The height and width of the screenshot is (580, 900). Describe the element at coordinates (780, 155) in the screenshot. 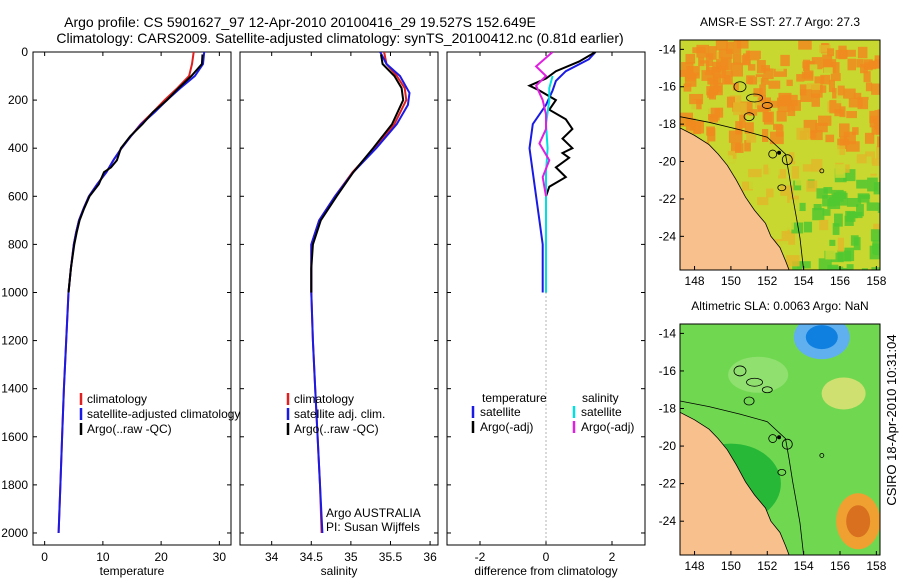

I see `map-field` at that location.